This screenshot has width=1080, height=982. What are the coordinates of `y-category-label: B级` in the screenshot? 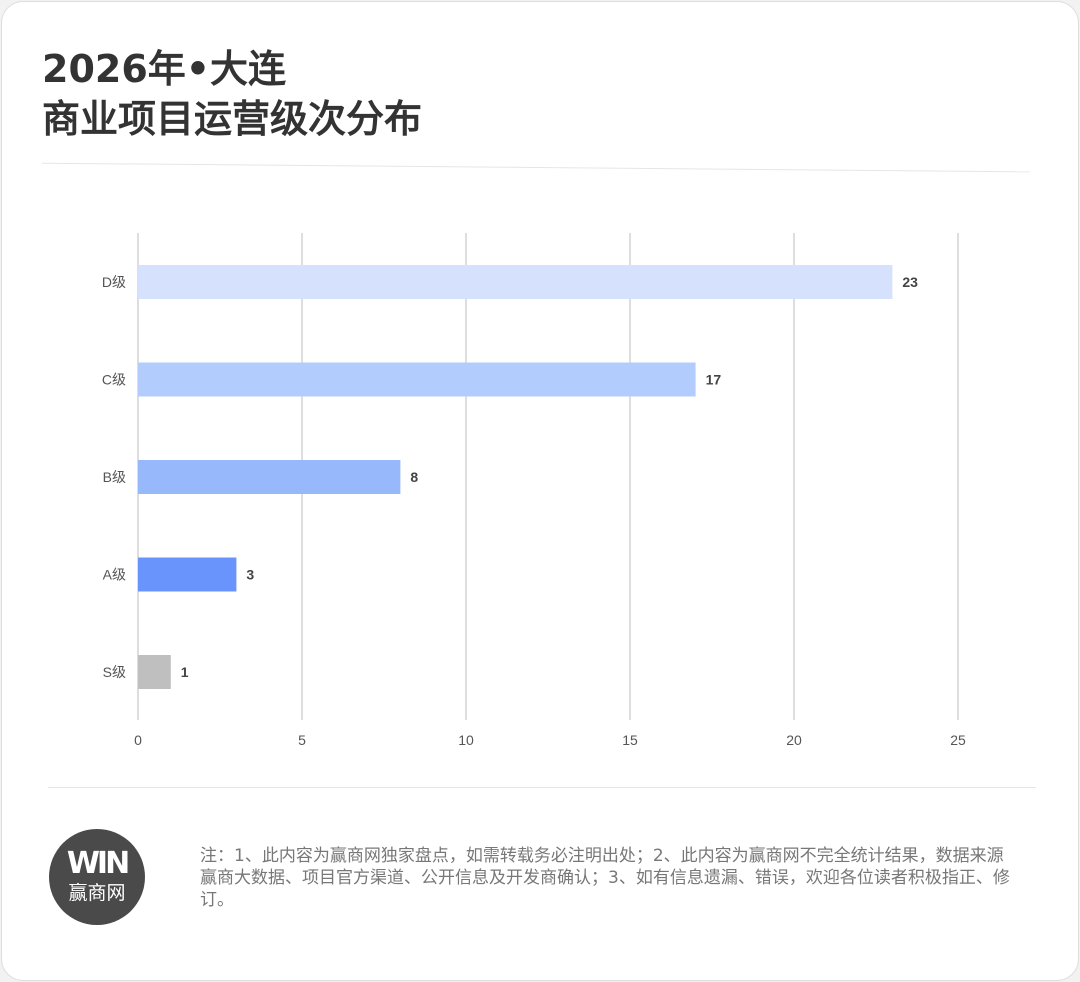 It's located at (114, 477).